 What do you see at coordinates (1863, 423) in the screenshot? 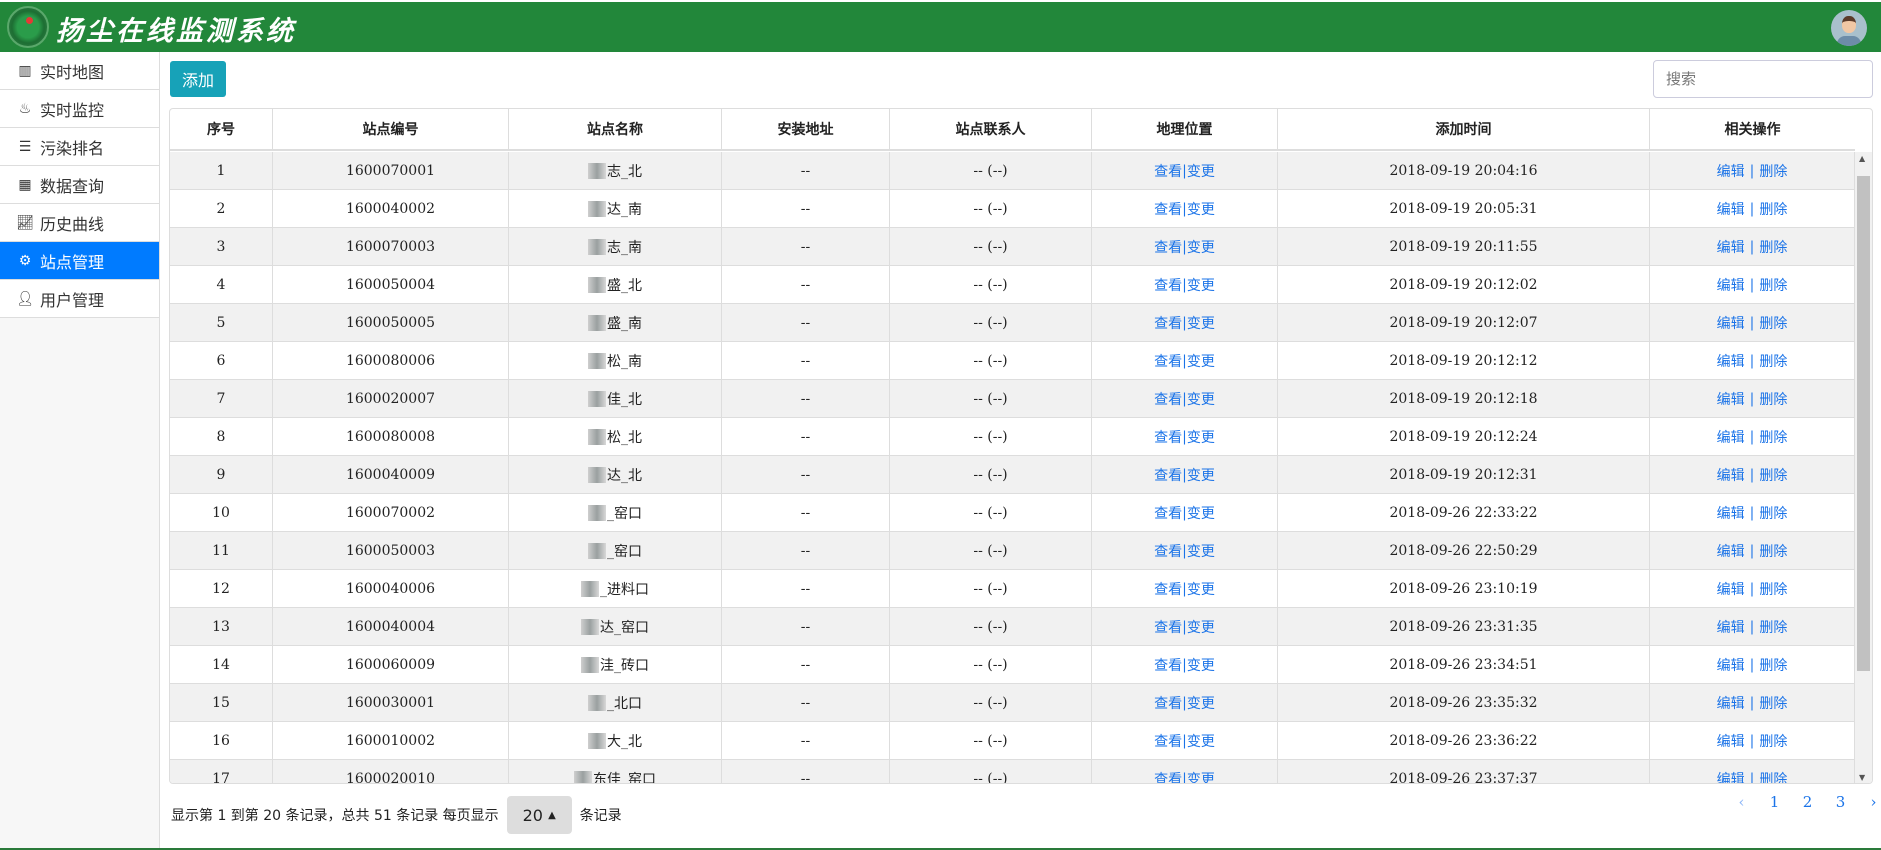
I see `scrollbar-thumb` at bounding box center [1863, 423].